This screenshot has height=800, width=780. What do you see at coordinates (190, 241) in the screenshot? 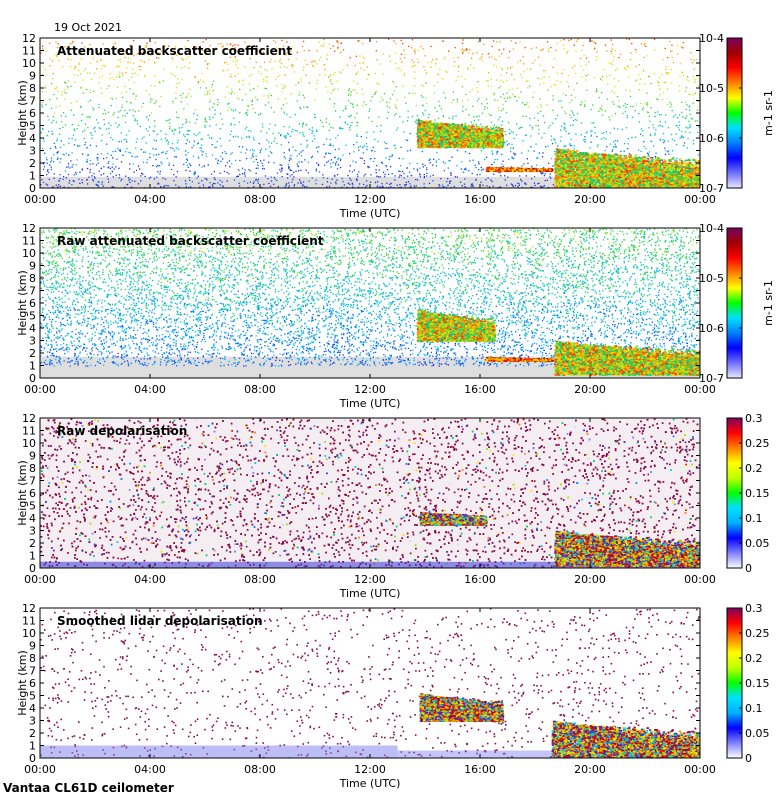
I see `panel-title: Raw attenuated backscatter coefficient` at bounding box center [190, 241].